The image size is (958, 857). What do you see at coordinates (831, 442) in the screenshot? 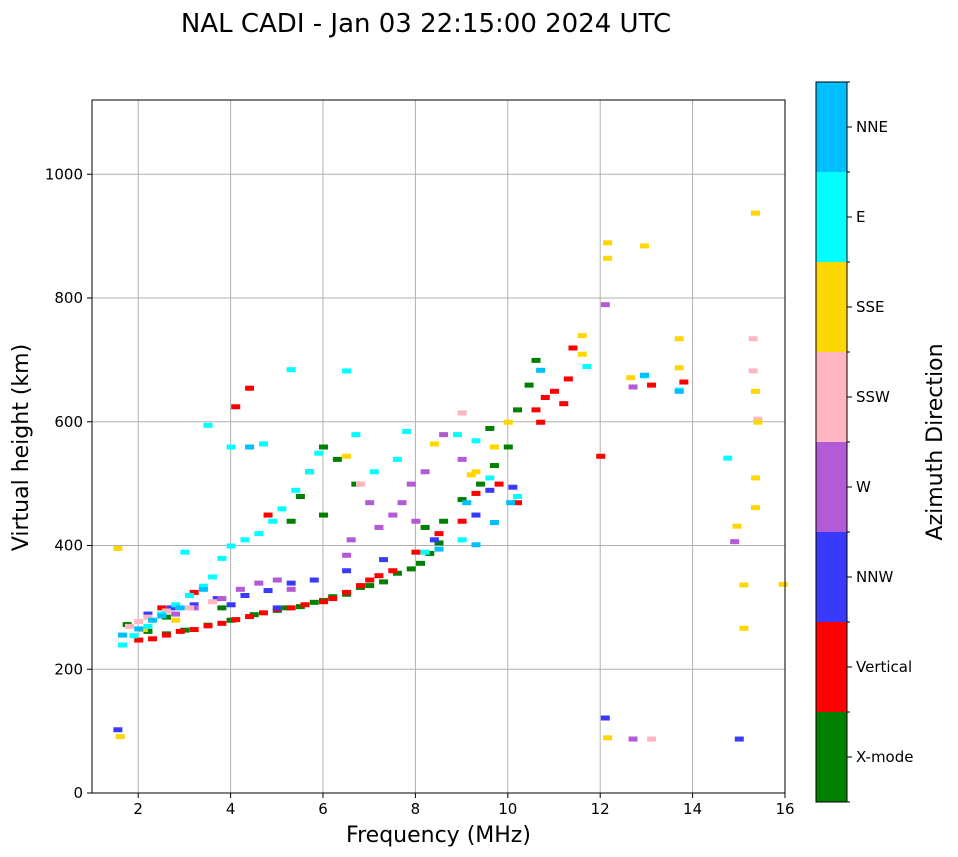
I see `colorbar-frame` at bounding box center [831, 442].